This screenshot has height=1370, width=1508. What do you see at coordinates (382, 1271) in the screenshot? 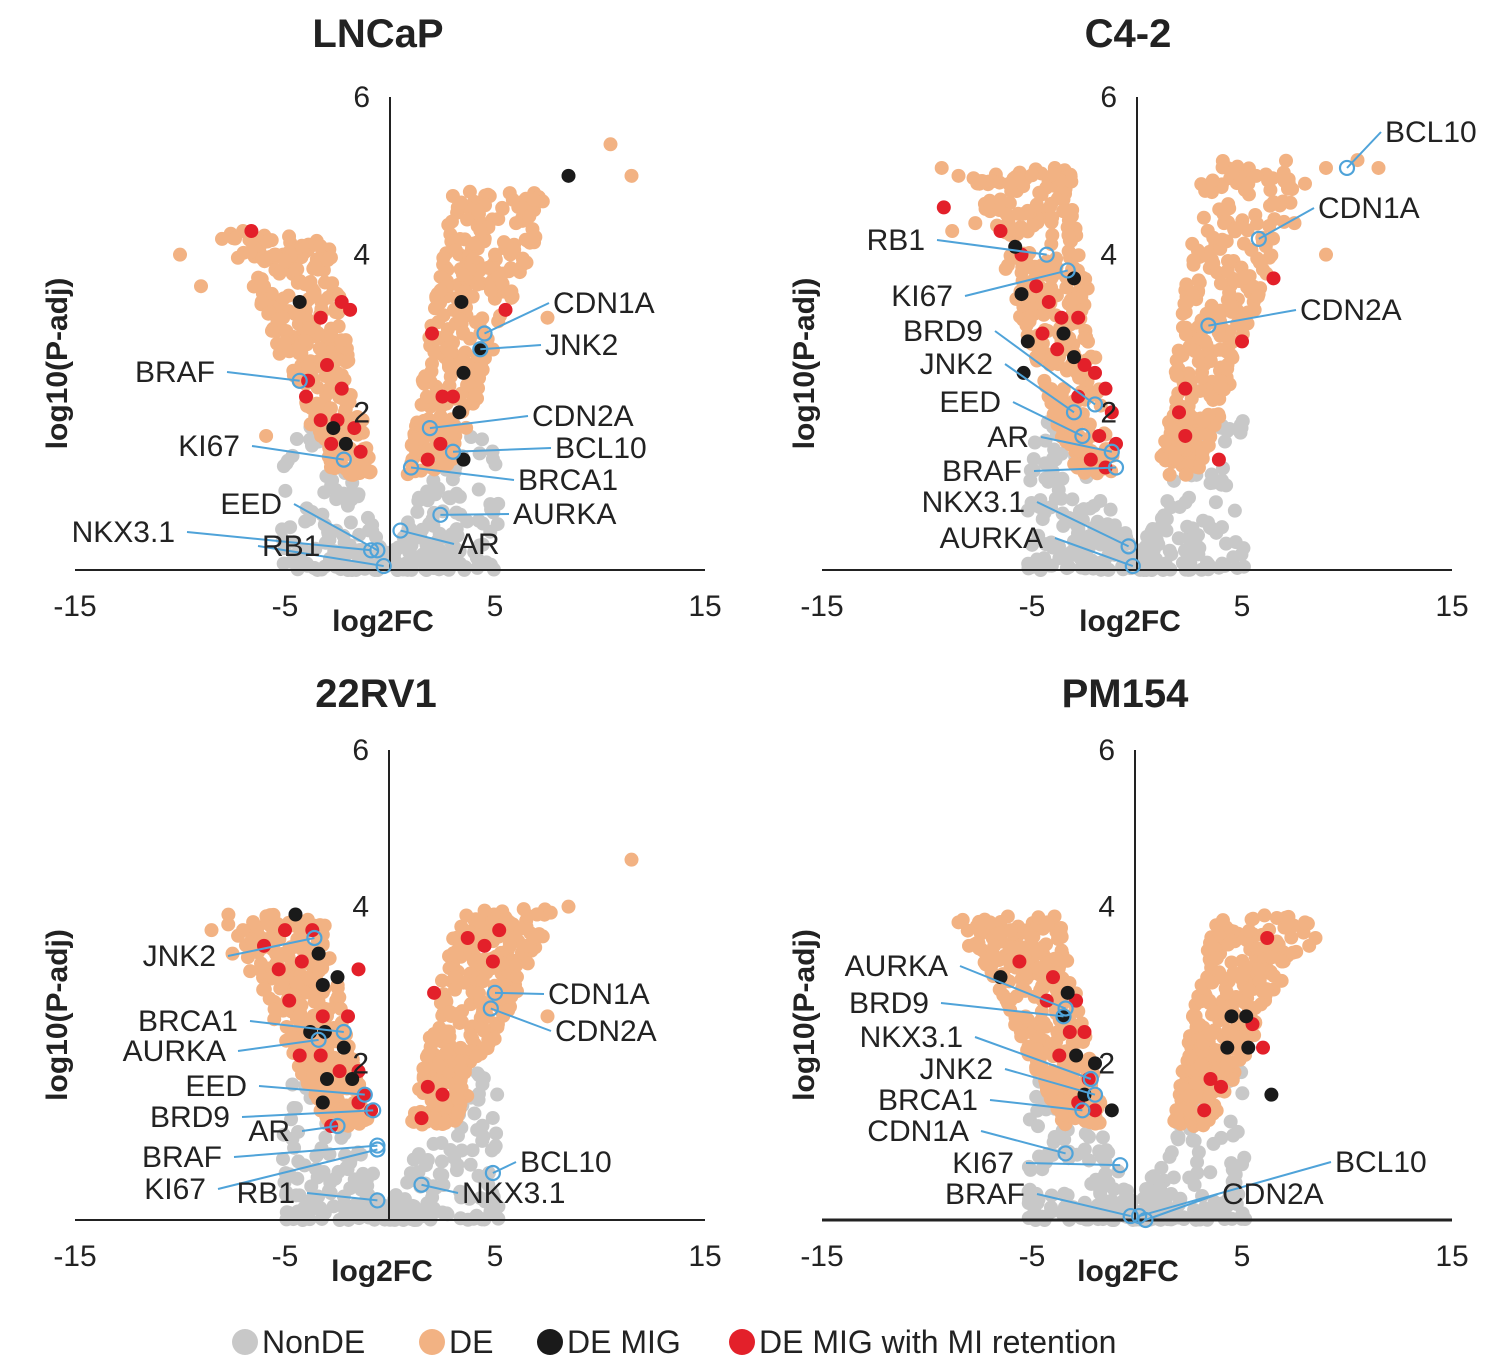
I see `x-axis-title: log2FC` at bounding box center [382, 1271].